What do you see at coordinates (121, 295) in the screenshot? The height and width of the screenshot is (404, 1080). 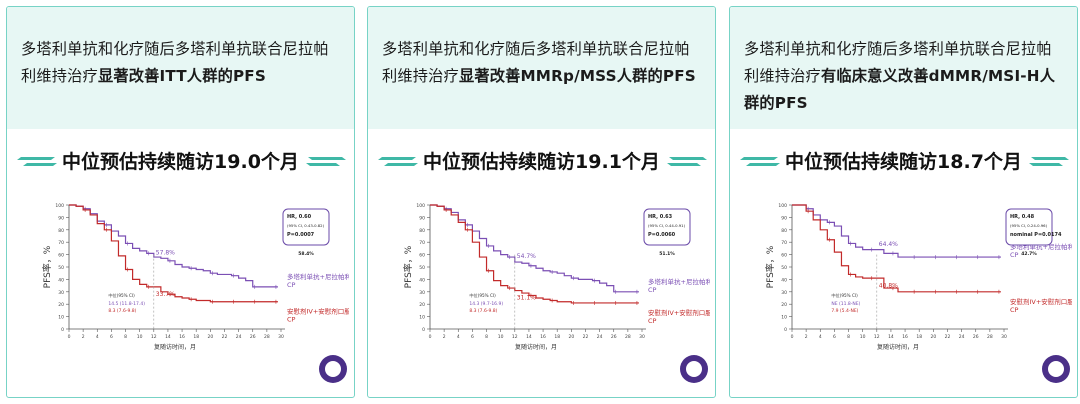 I see `median-header: 中位(95% CI)` at bounding box center [121, 295].